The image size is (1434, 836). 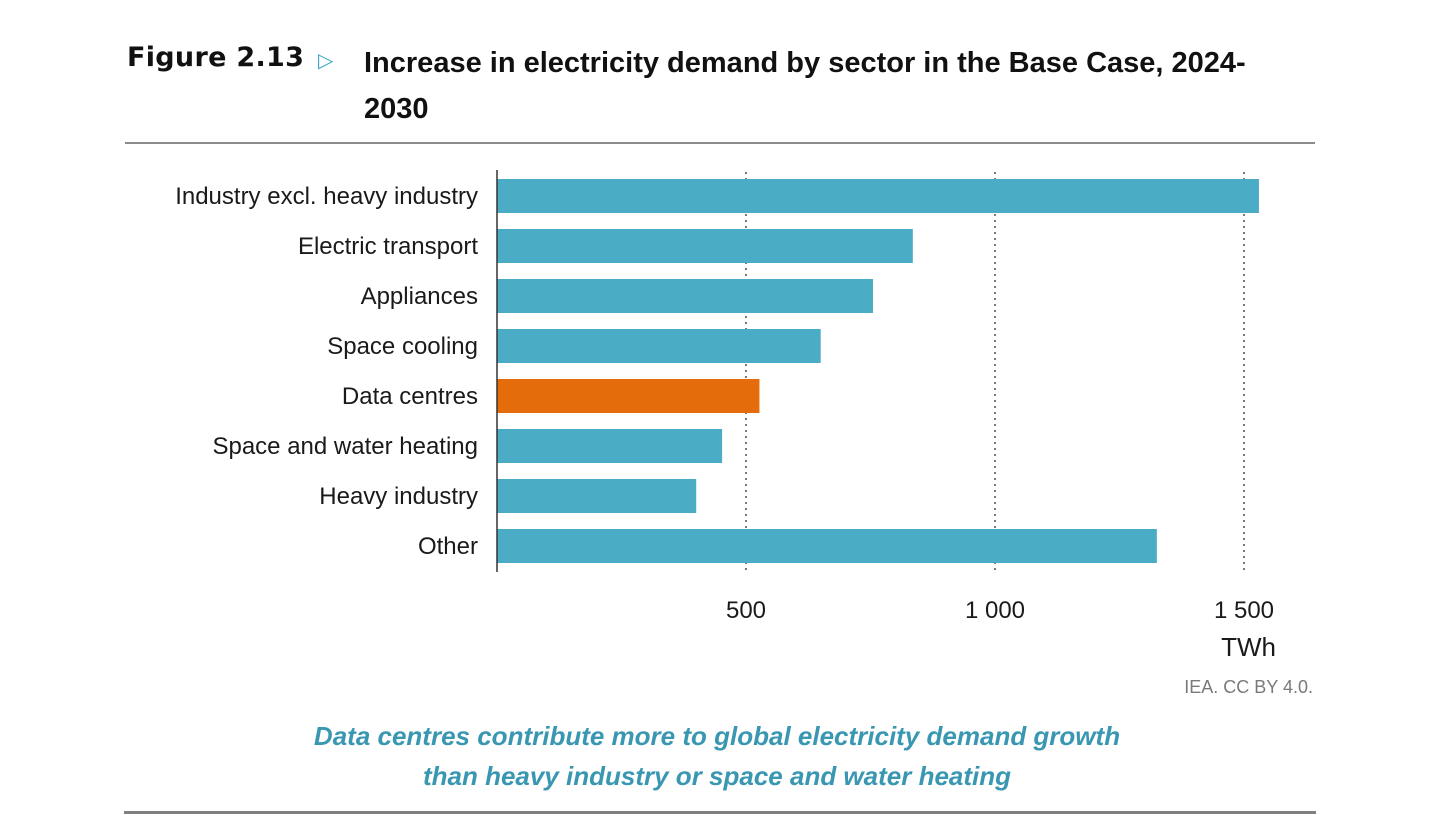 I want to click on category-label: Data centres, so click(x=410, y=396).